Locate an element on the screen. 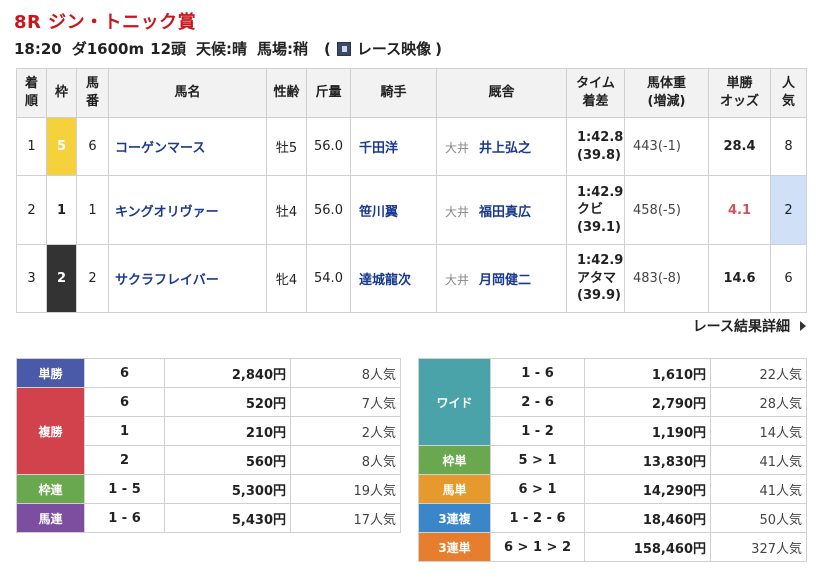  body-weight: 458(-5) is located at coordinates (666, 210).